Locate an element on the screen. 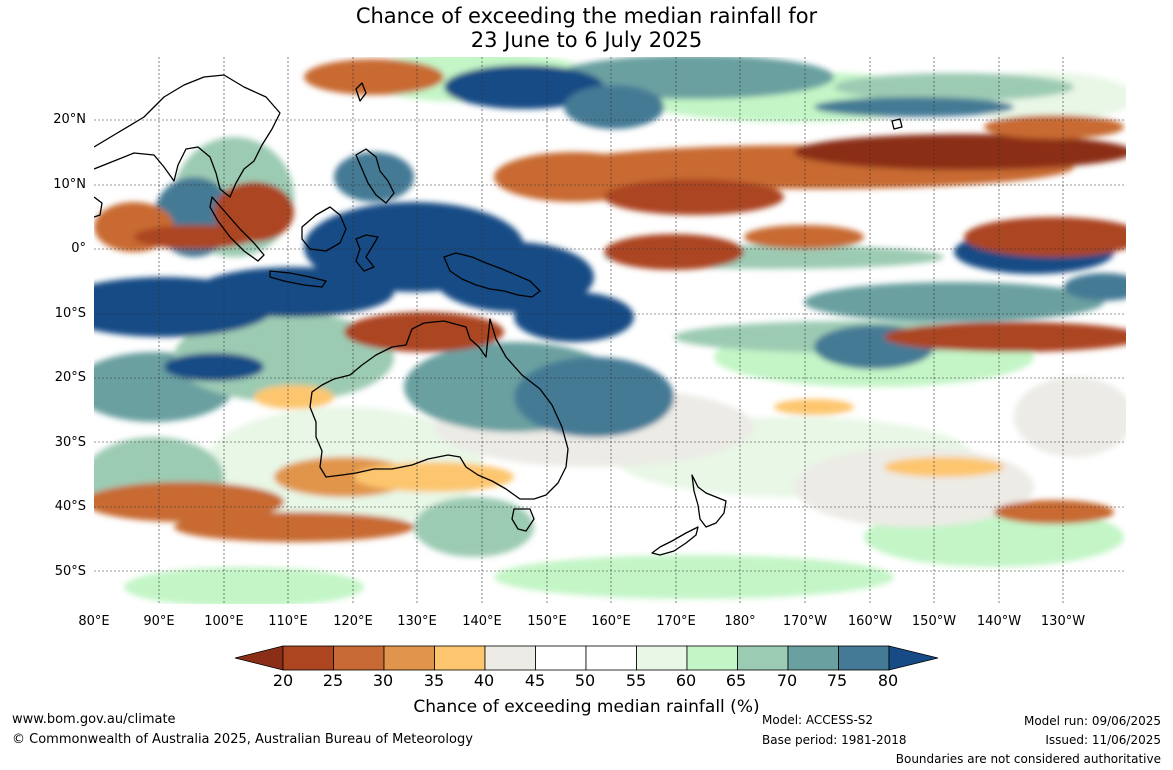  new-zealand-south-coast is located at coordinates (675, 541).